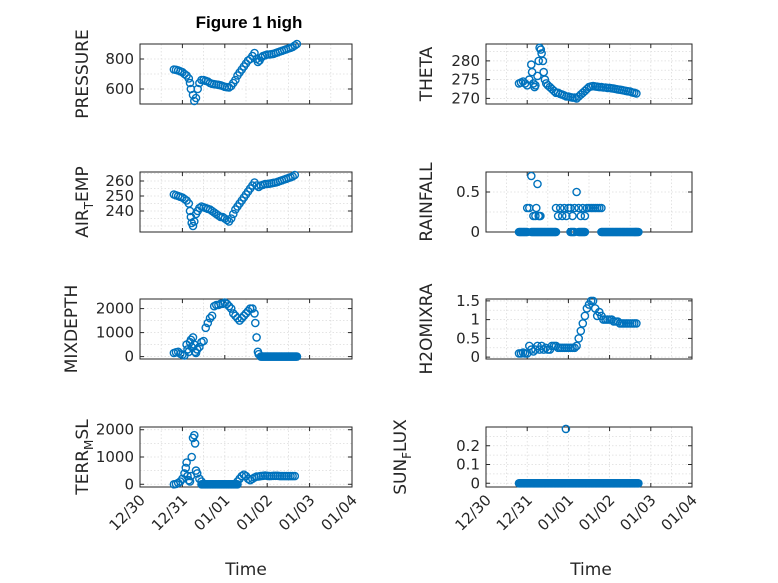 This screenshot has height=583, width=778. Describe the element at coordinates (402, 457) in the screenshot. I see `y-axis-label: SUNFLUX` at that location.